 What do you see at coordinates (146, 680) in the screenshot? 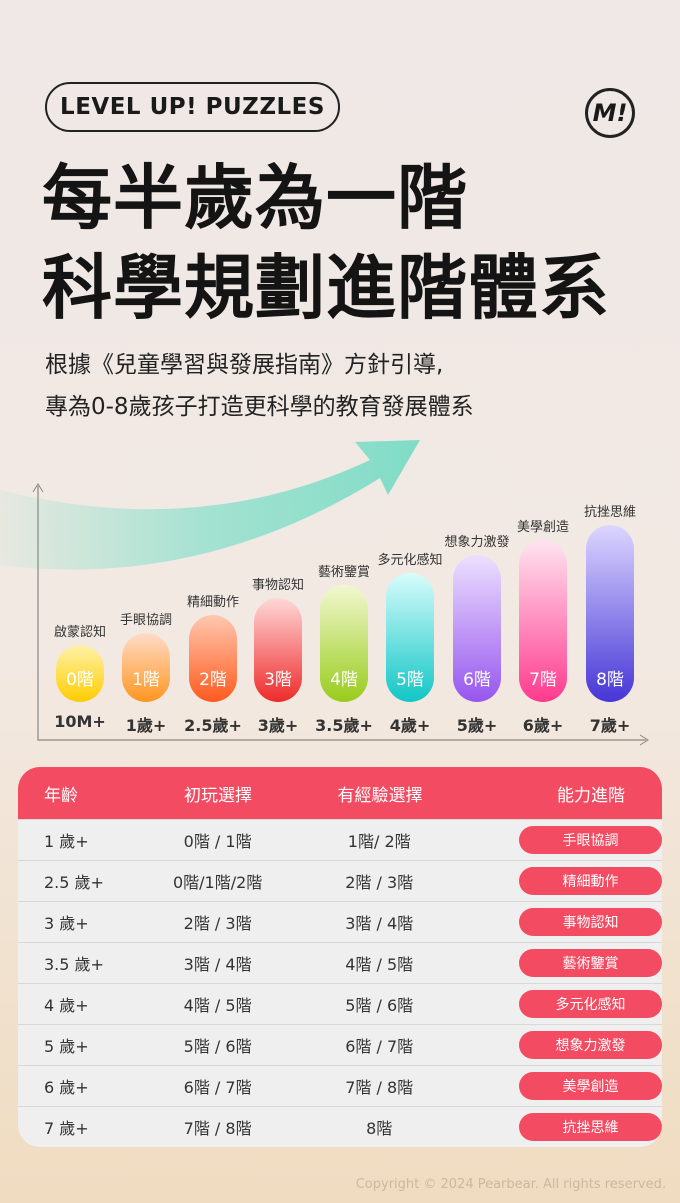
I see `level-label: 1階` at bounding box center [146, 680].